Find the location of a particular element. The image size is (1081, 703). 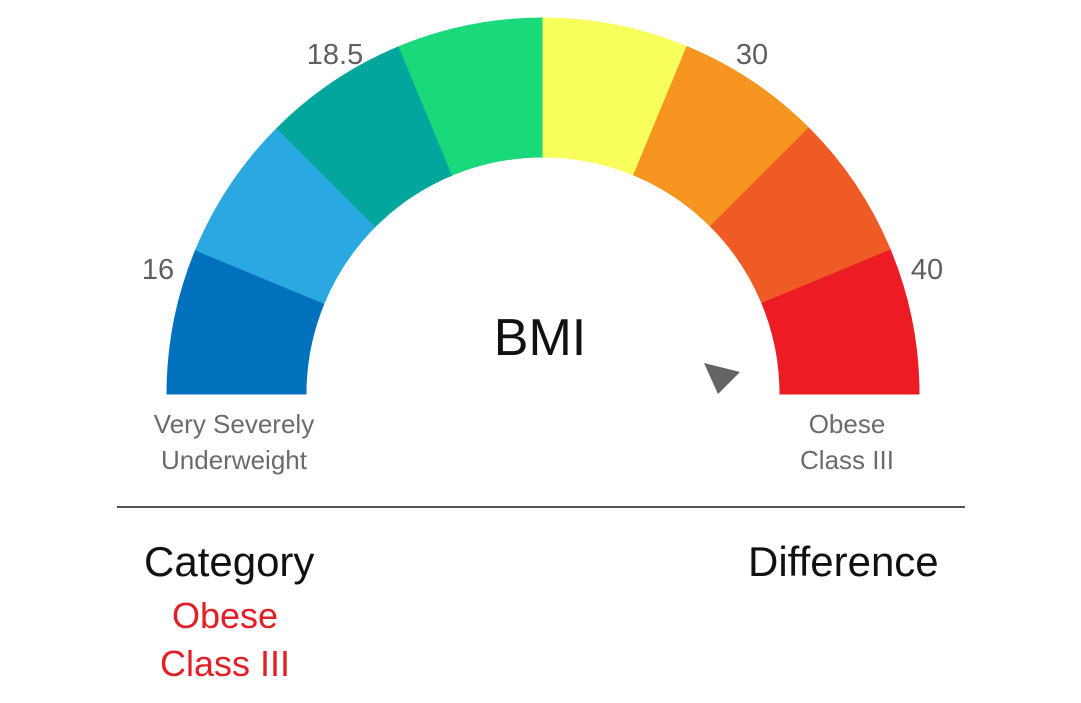

category-heading: Category is located at coordinates (229, 561).